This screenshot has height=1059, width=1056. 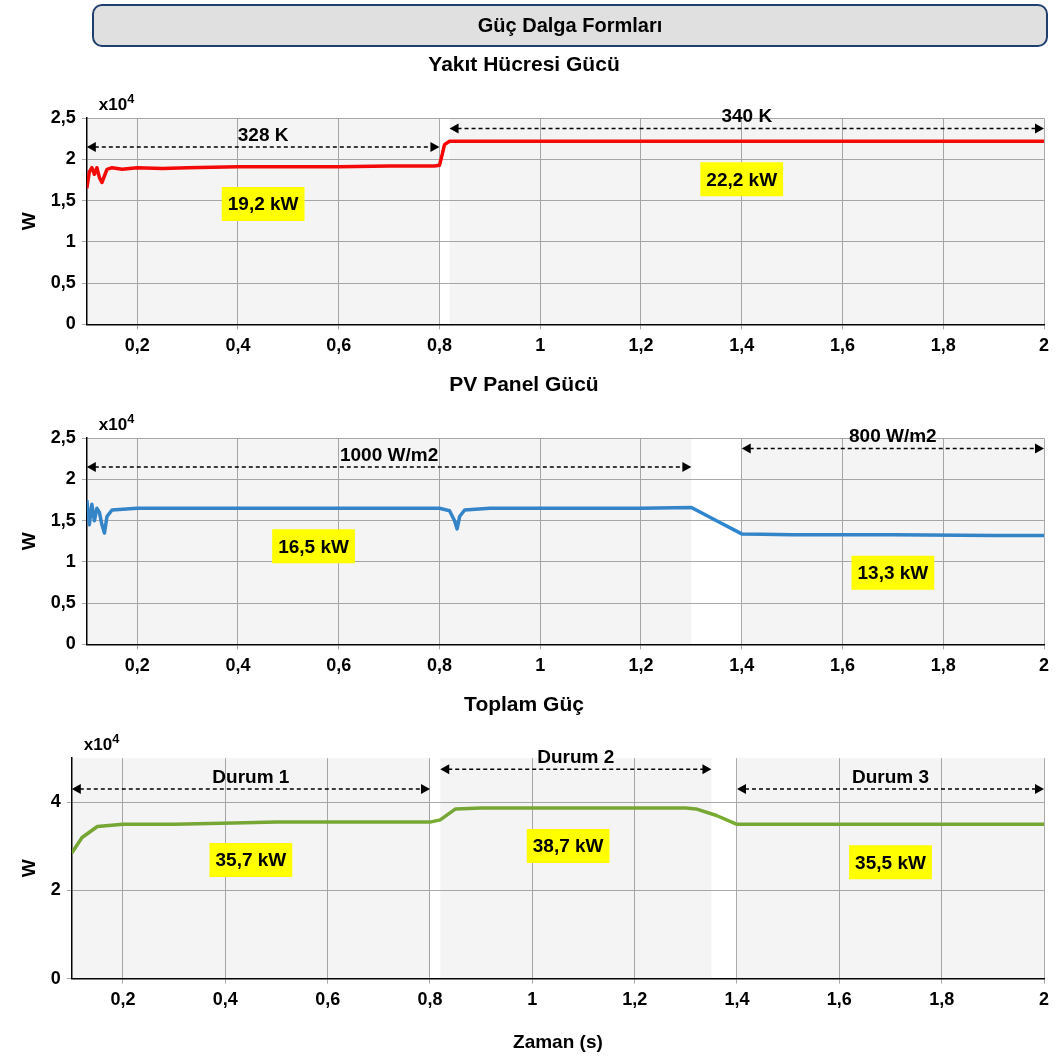 What do you see at coordinates (263, 204) in the screenshot?
I see `annotation: 19,2 kW` at bounding box center [263, 204].